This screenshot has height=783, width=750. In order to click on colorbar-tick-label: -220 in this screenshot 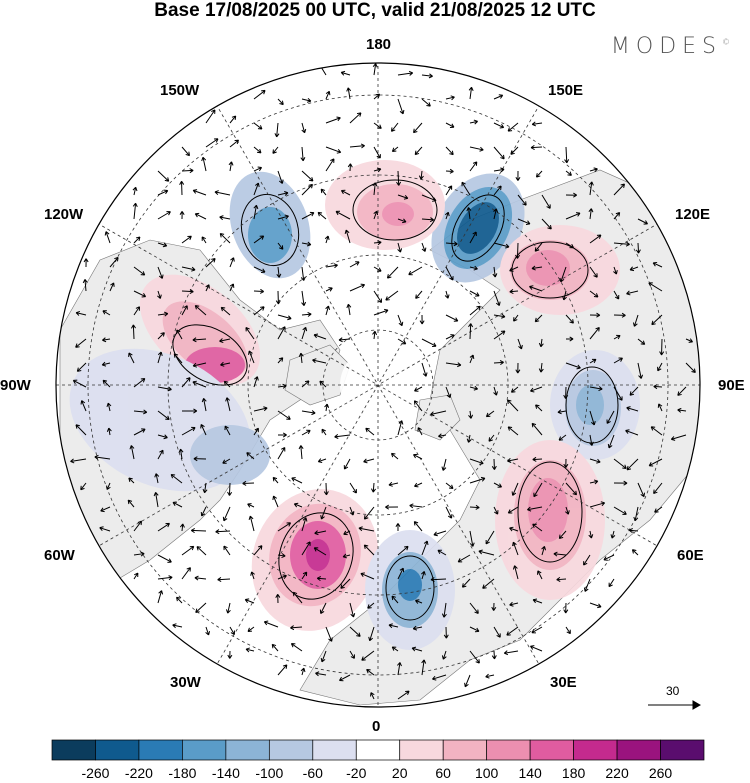, I will do `click(138, 773)`.